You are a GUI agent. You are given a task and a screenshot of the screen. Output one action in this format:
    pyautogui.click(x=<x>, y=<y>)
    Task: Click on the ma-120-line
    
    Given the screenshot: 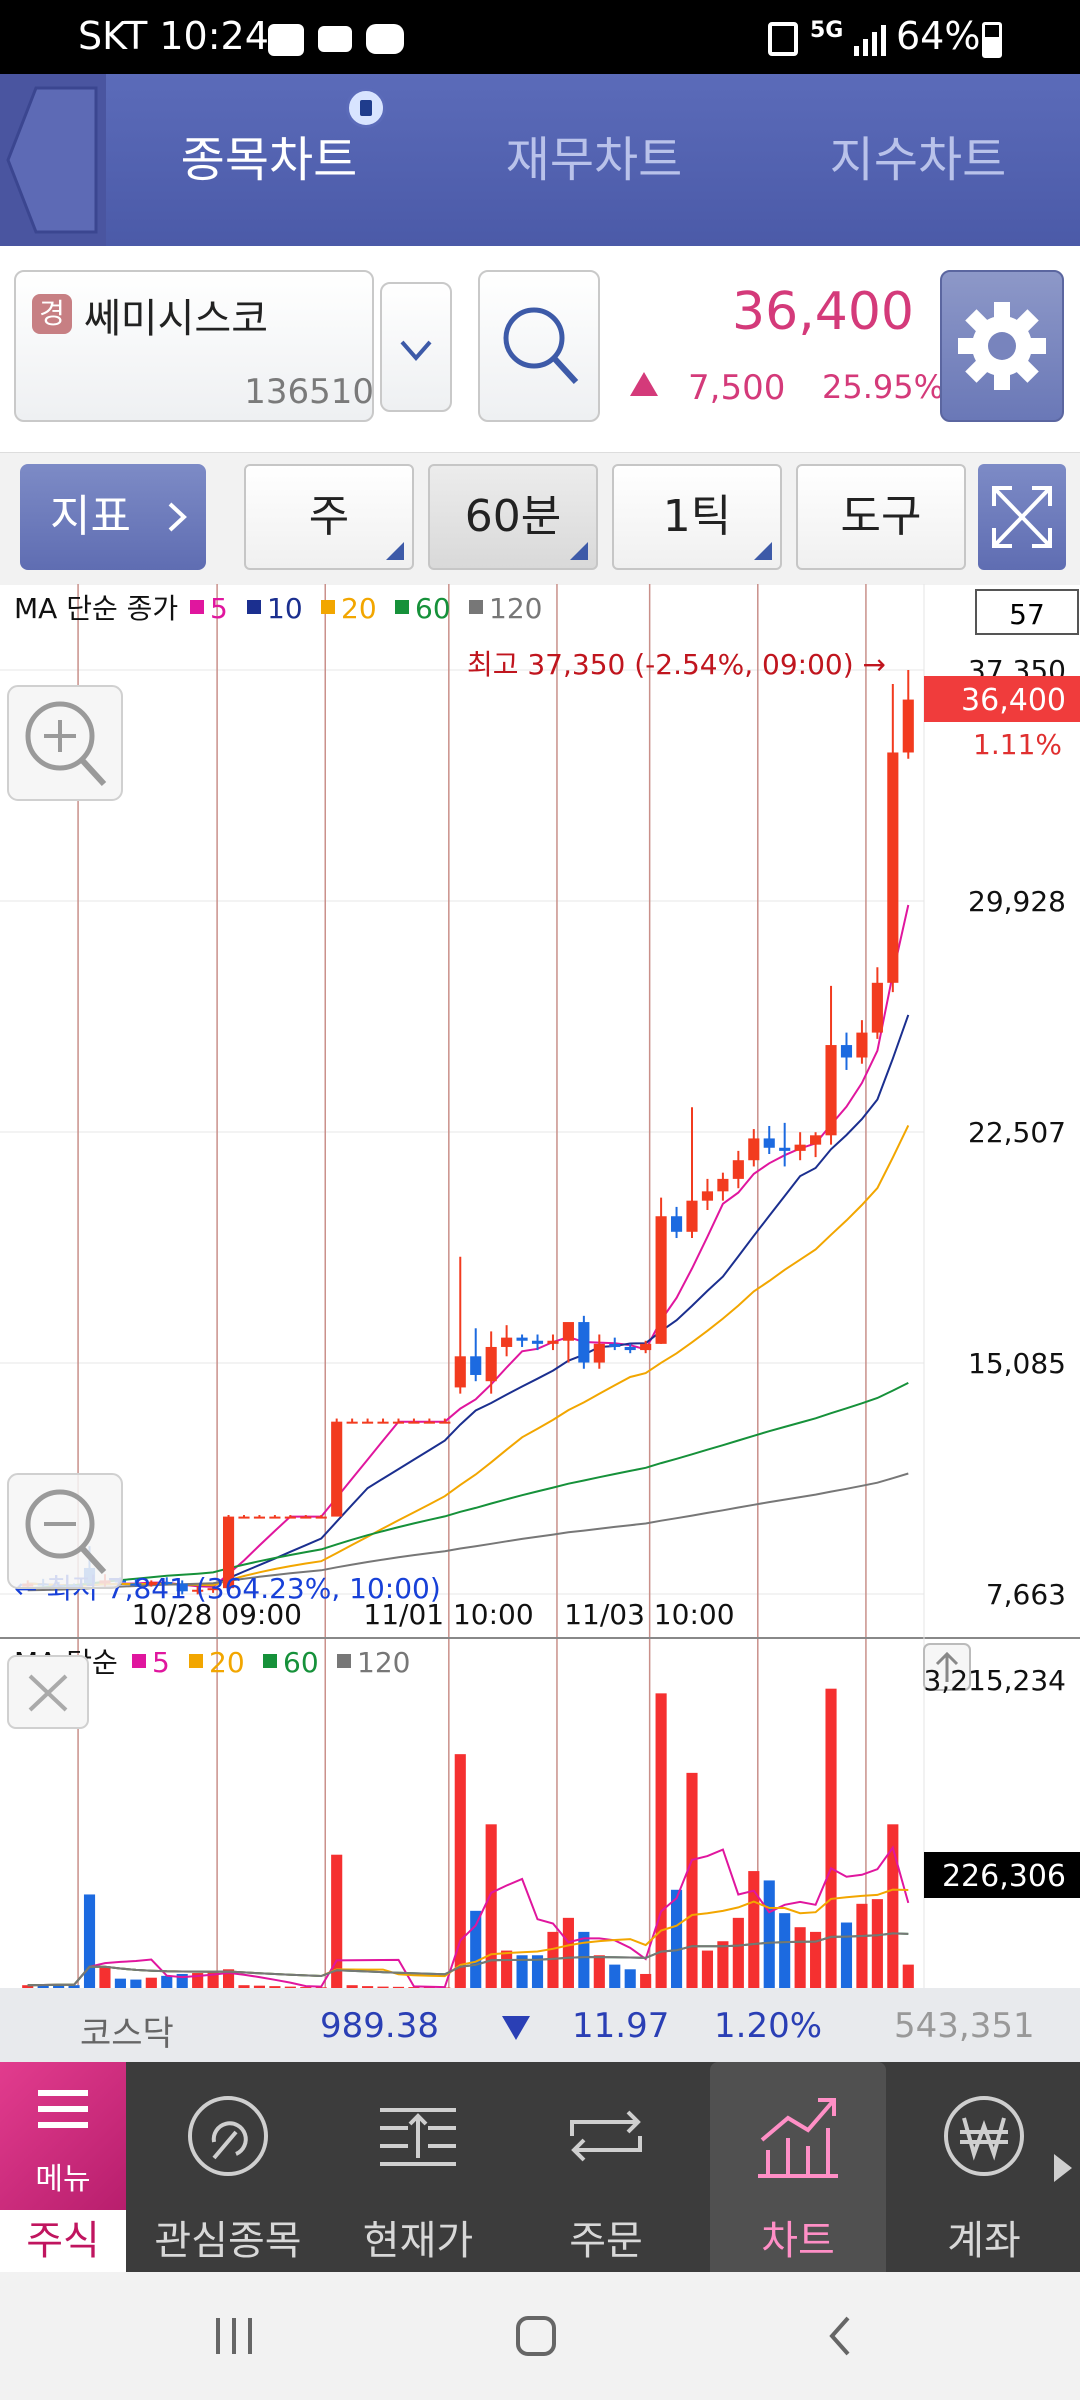 What is the action you would take?
    pyautogui.click(x=468, y=1532)
    